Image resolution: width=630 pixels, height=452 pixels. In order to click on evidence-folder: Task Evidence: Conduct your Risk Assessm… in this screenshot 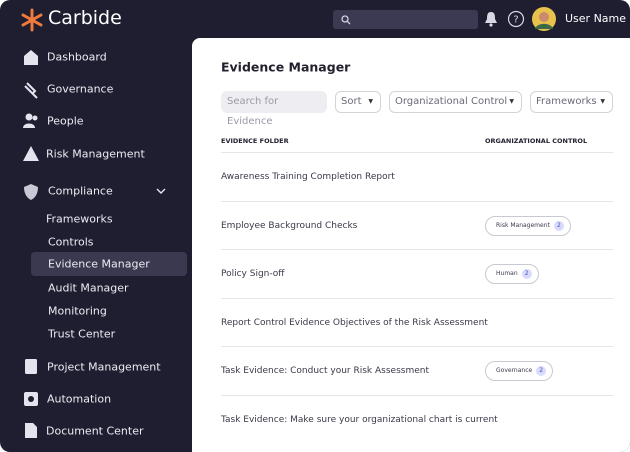, I will do `click(325, 371)`.